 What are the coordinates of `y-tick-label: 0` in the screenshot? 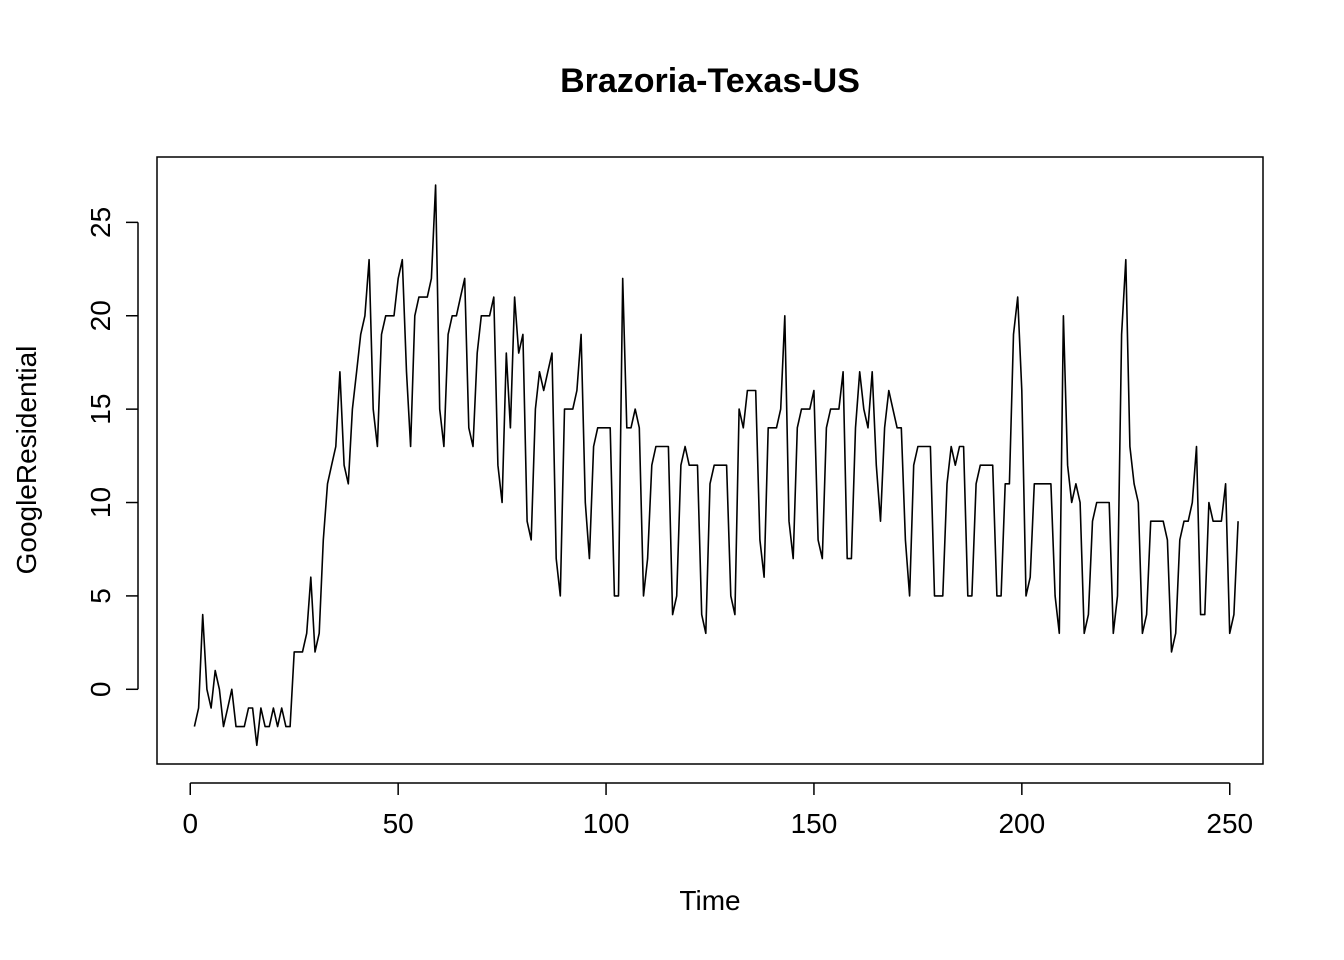 It's located at (100, 690).